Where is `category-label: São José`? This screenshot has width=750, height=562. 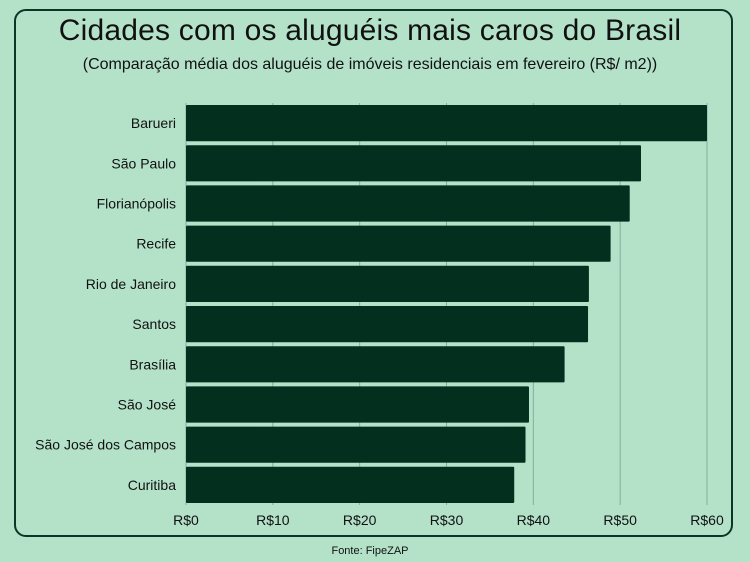 category-label: São José is located at coordinates (147, 405).